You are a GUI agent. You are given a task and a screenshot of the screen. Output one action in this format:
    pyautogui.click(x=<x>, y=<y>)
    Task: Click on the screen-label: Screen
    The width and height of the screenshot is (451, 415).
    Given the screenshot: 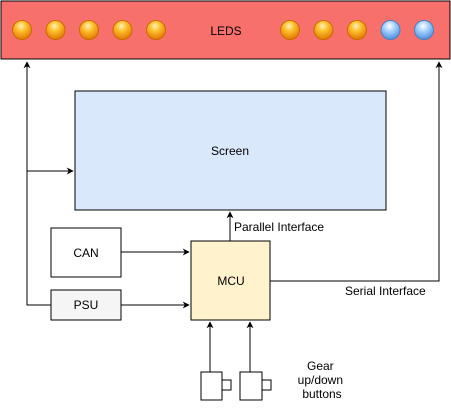 What is the action you would take?
    pyautogui.click(x=230, y=151)
    